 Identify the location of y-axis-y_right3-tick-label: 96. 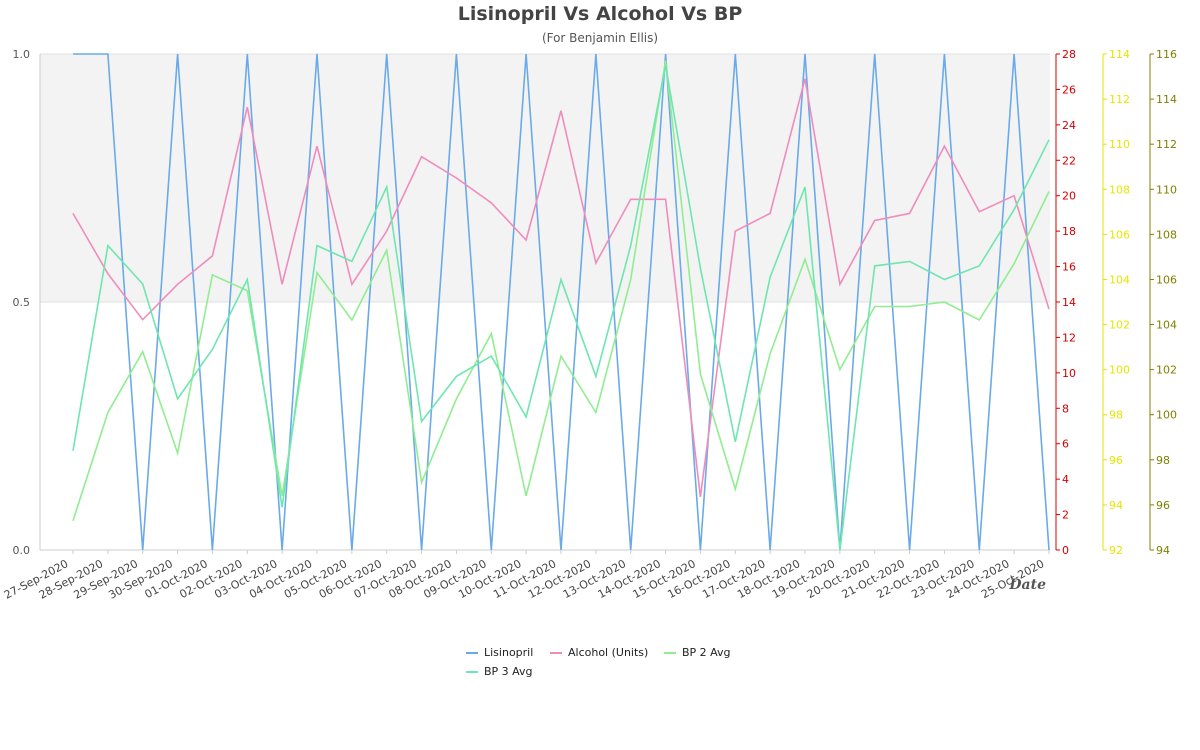
(1163, 505).